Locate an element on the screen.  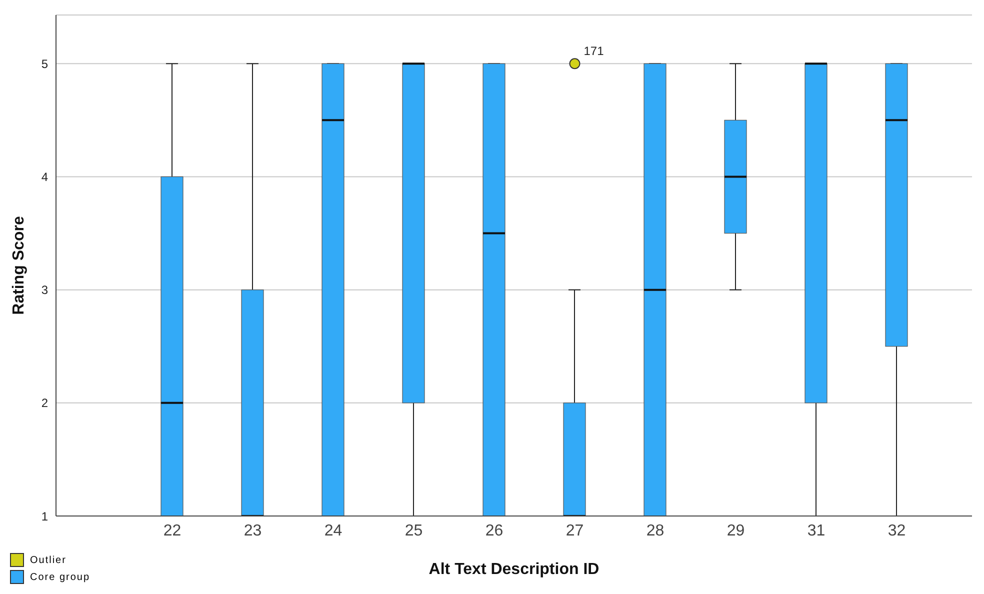
legend-label: Core group is located at coordinates (60, 577).